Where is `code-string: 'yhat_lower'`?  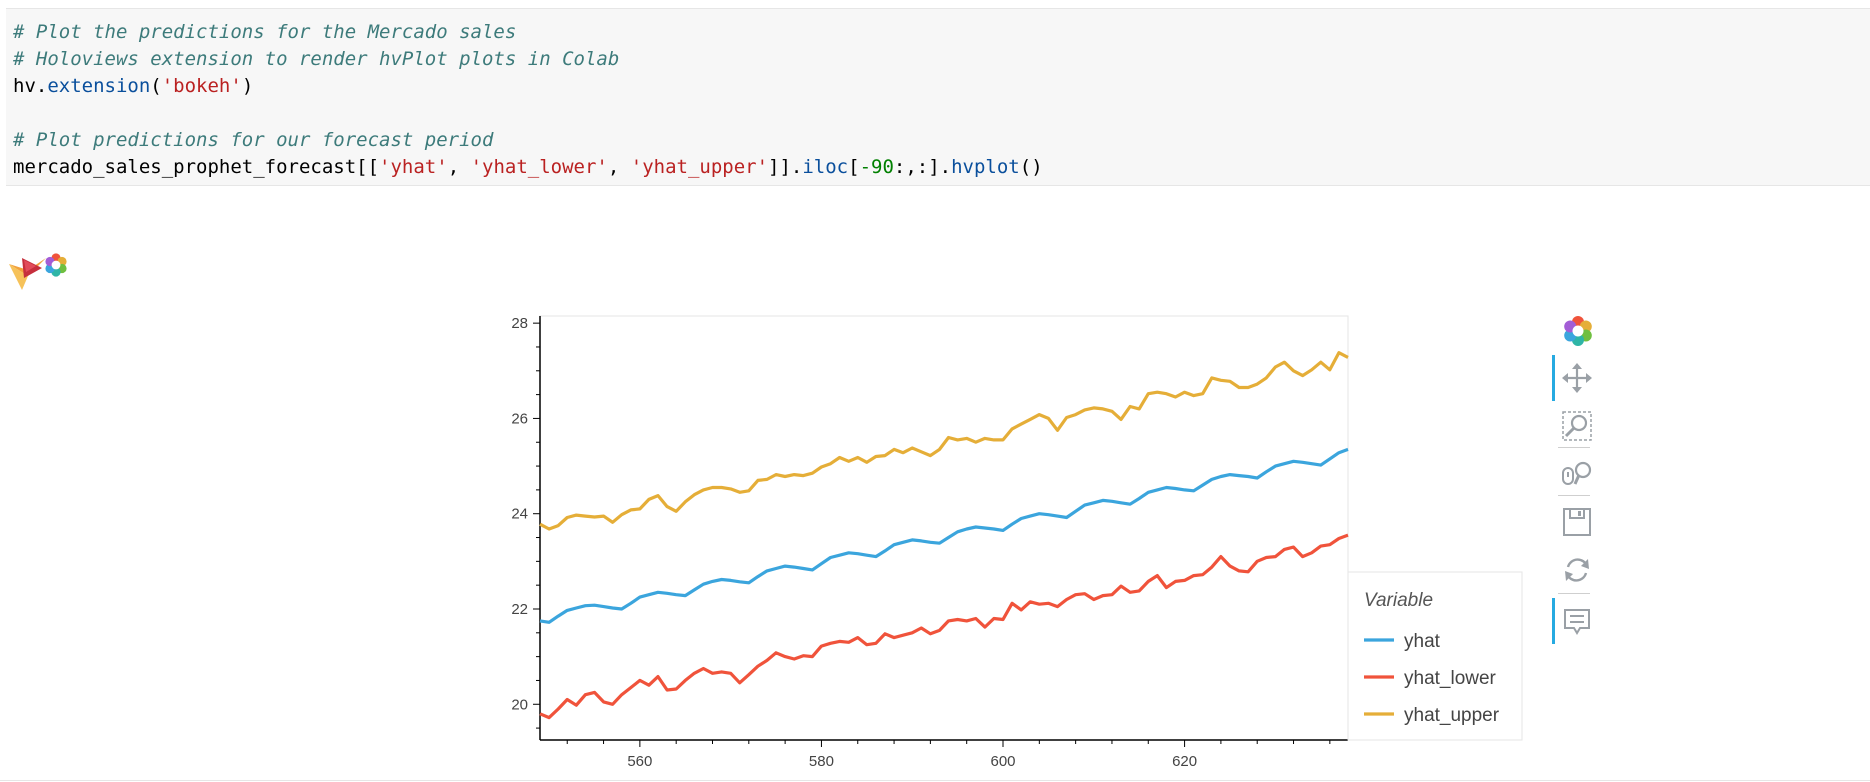 code-string: 'yhat_lower' is located at coordinates (539, 167).